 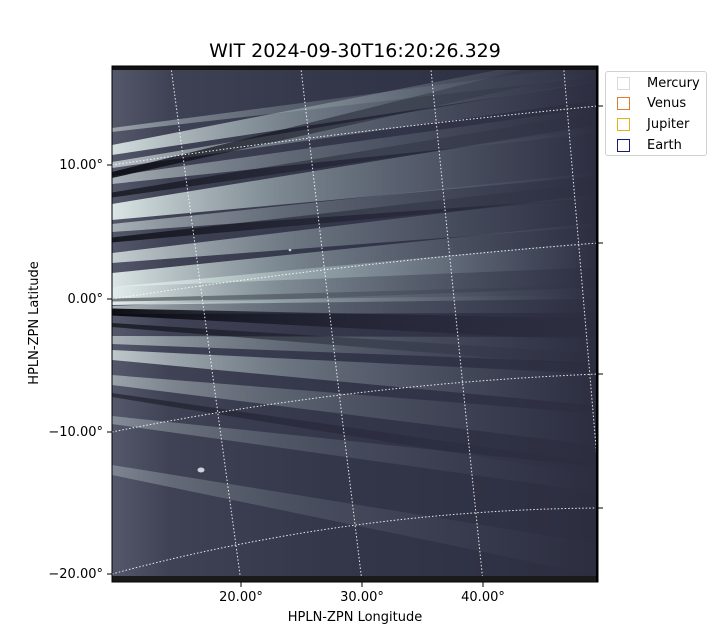 I want to click on legend-swatch-mercury, so click(x=623, y=83).